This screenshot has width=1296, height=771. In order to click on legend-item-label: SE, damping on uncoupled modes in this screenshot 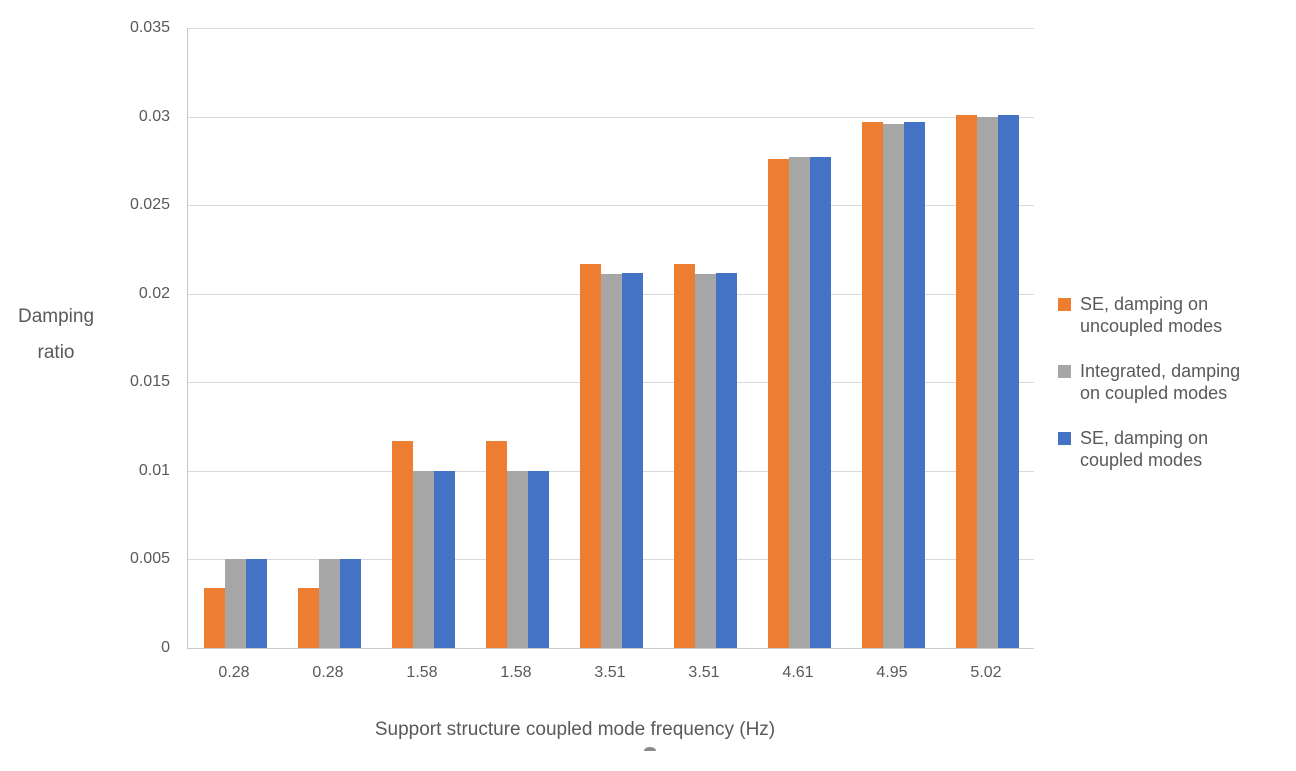, I will do `click(1151, 315)`.